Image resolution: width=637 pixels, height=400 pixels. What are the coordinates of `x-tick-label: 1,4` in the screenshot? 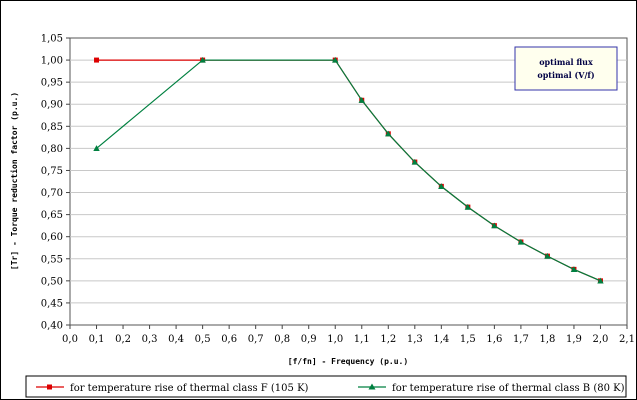 It's located at (441, 339).